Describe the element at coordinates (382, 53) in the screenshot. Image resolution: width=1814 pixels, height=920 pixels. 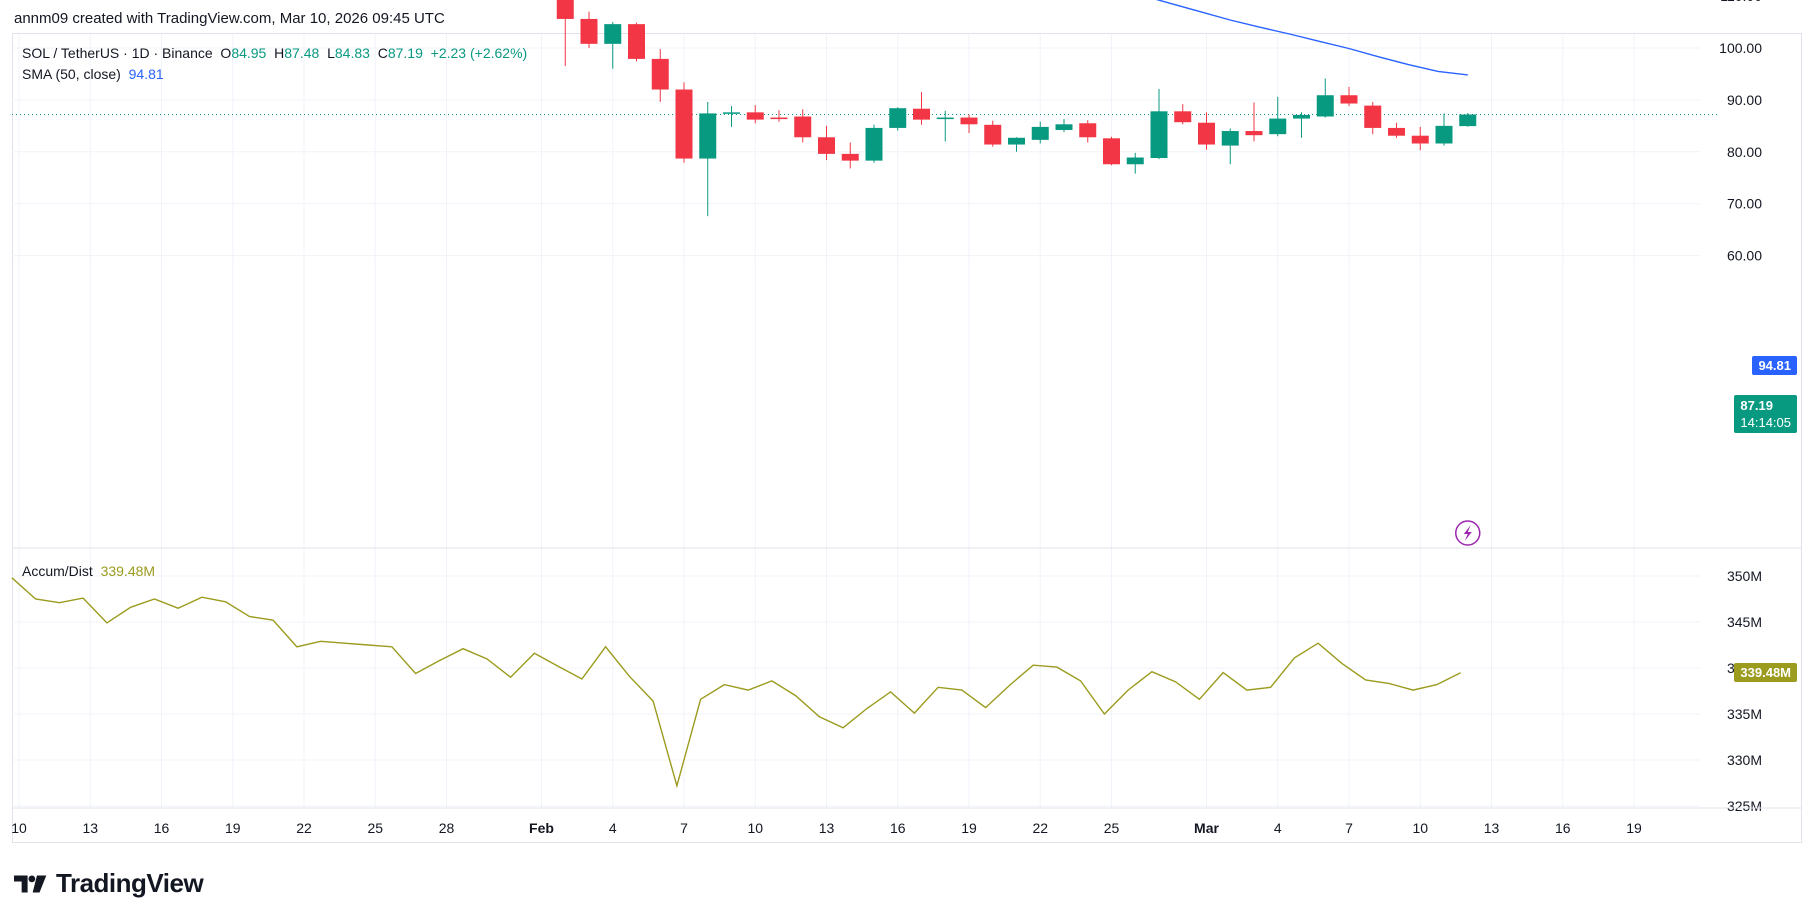
I see `close-label: C` at that location.